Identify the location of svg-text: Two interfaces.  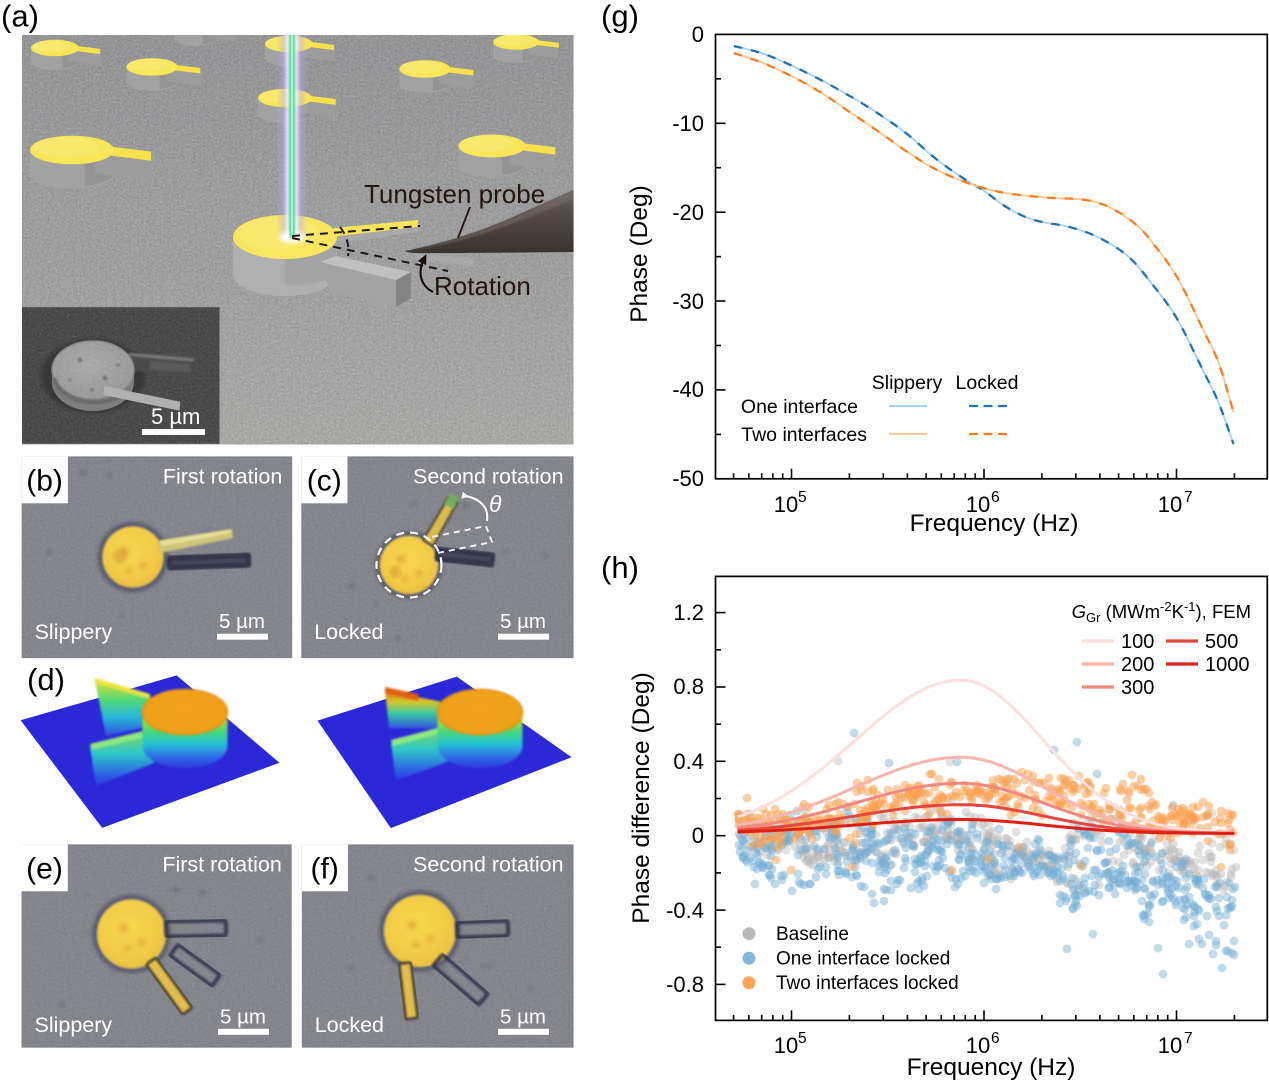
(804, 435).